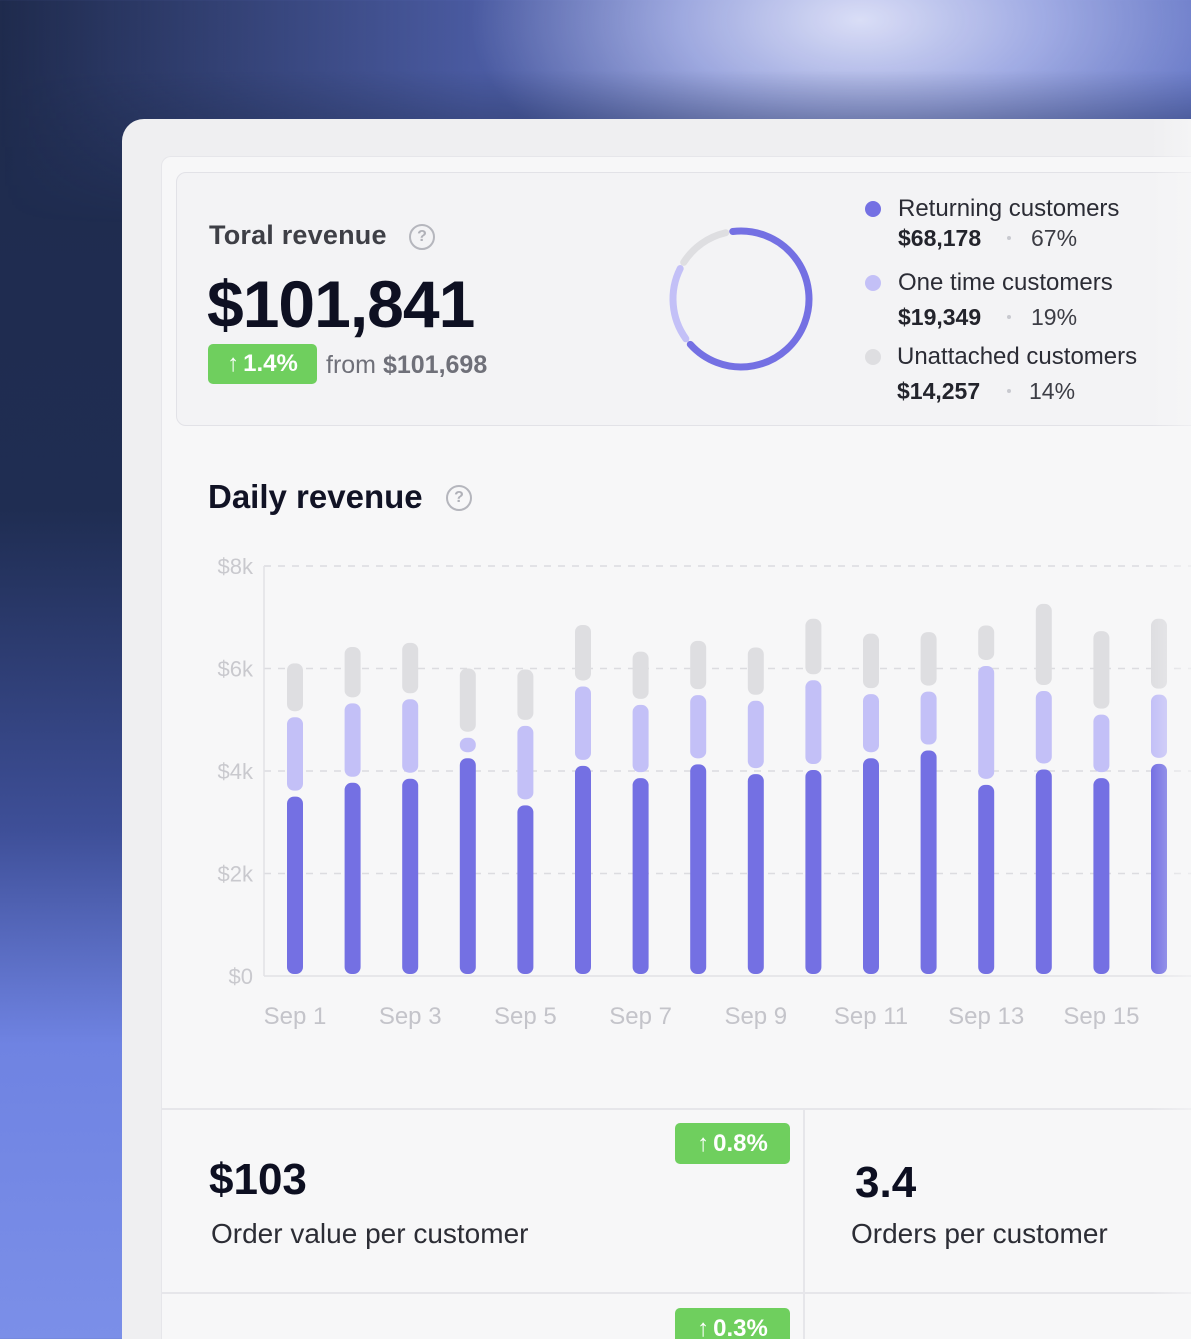 This screenshot has height=1339, width=1191. I want to click on order-value-per-customer: $103, so click(258, 1179).